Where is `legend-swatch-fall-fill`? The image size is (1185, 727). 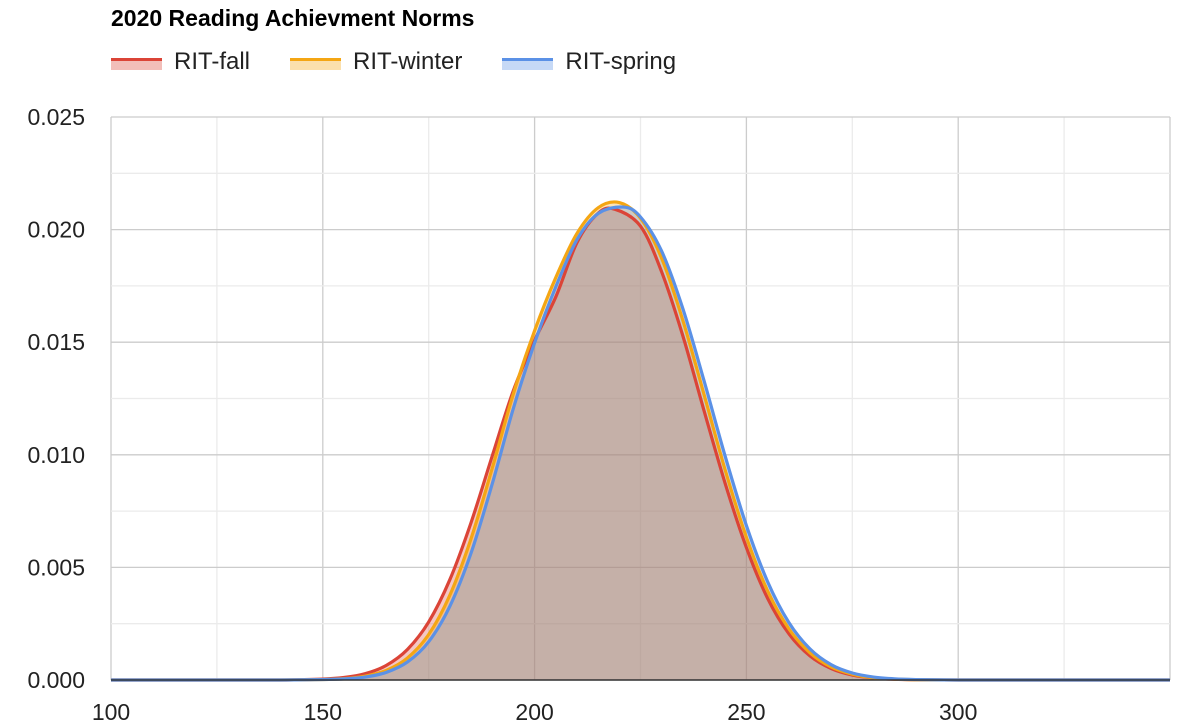 legend-swatch-fall-fill is located at coordinates (136, 63).